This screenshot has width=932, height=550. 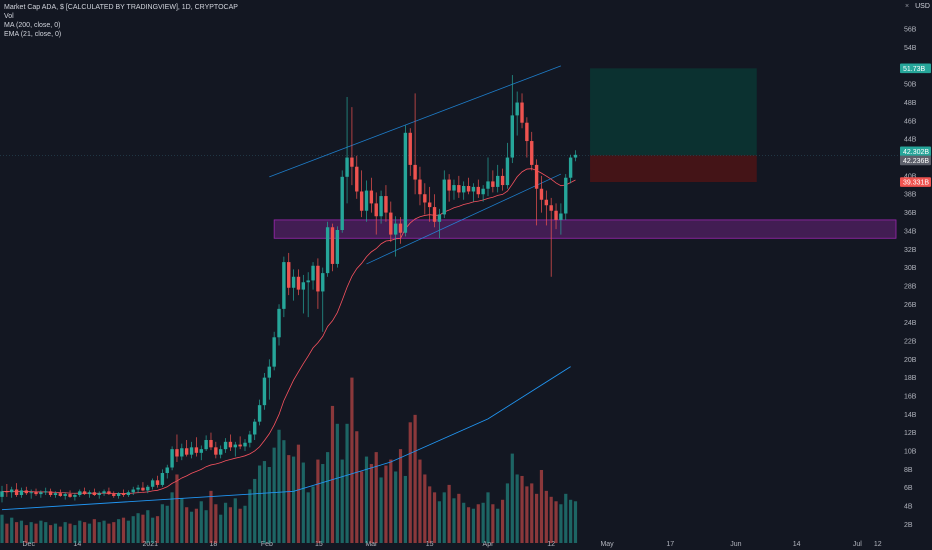 I want to click on time-axis-label: 14, so click(x=797, y=544).